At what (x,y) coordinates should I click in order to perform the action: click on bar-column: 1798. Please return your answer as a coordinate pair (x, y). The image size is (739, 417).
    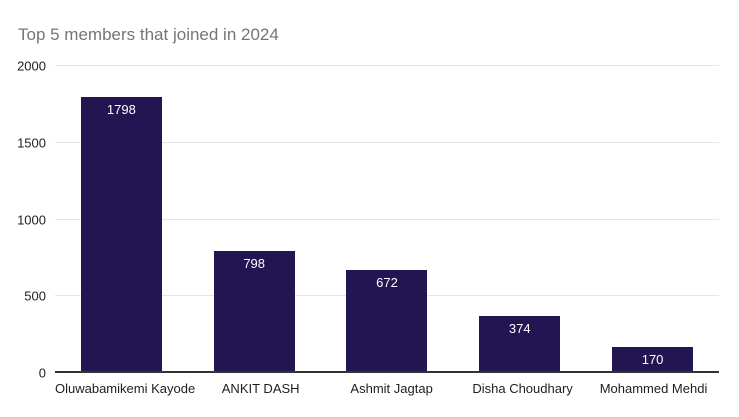
    Looking at the image, I should click on (121, 219).